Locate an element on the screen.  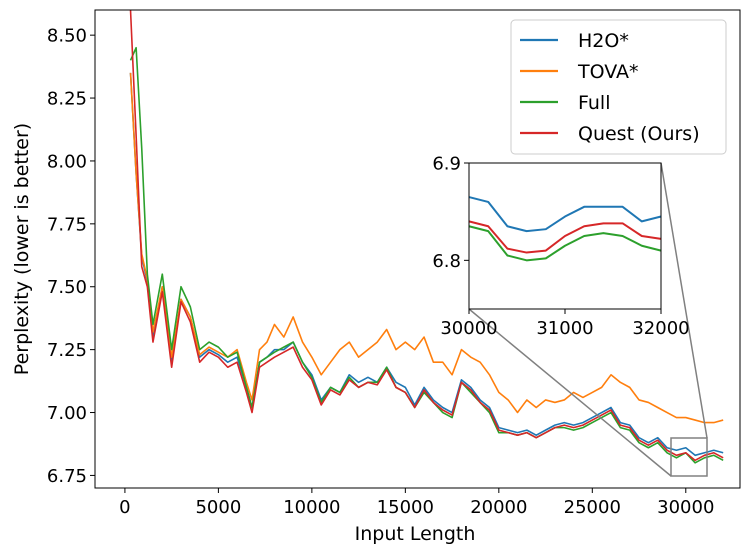
legend-box is located at coordinates (618, 87).